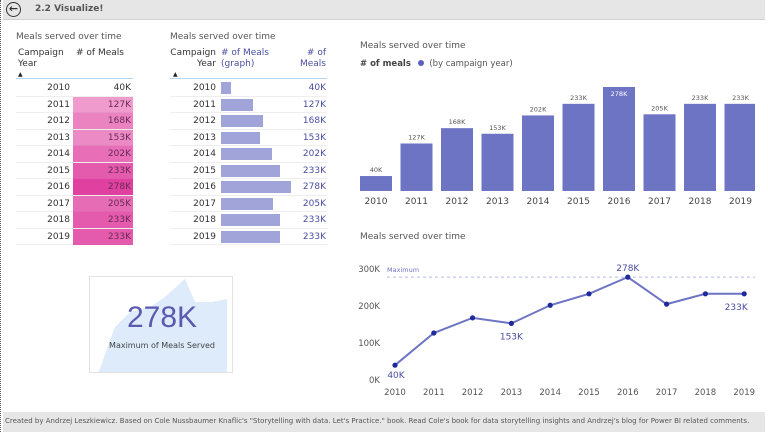 Image resolution: width=768 pixels, height=432 pixels. I want to click on kpi-card: 278K Maximum of Meals Served, so click(161, 324).